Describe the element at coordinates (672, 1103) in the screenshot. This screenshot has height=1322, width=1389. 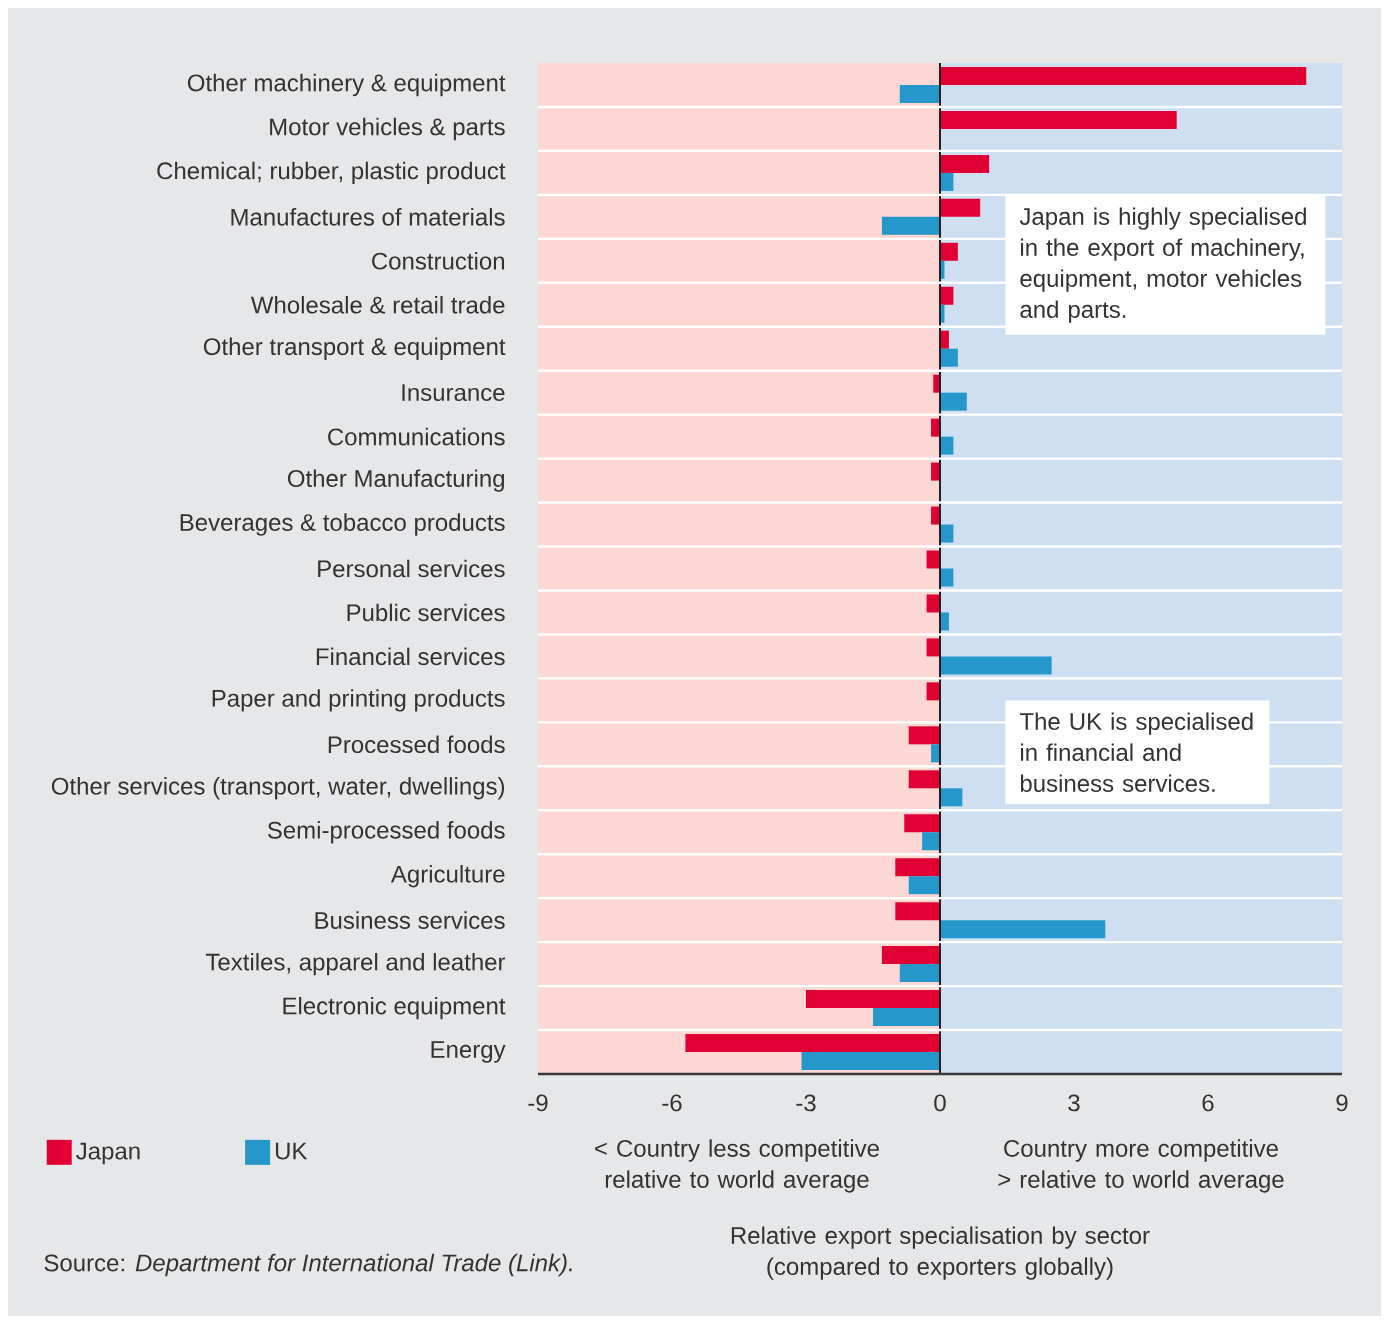
I see `x-tick-label: -6` at that location.